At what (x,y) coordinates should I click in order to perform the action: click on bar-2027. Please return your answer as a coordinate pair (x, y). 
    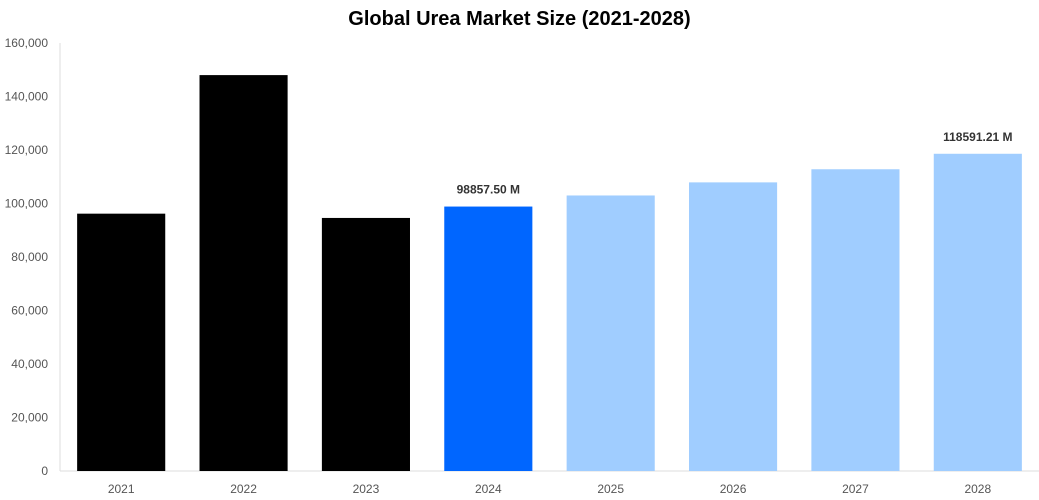
    Looking at the image, I should click on (855, 320).